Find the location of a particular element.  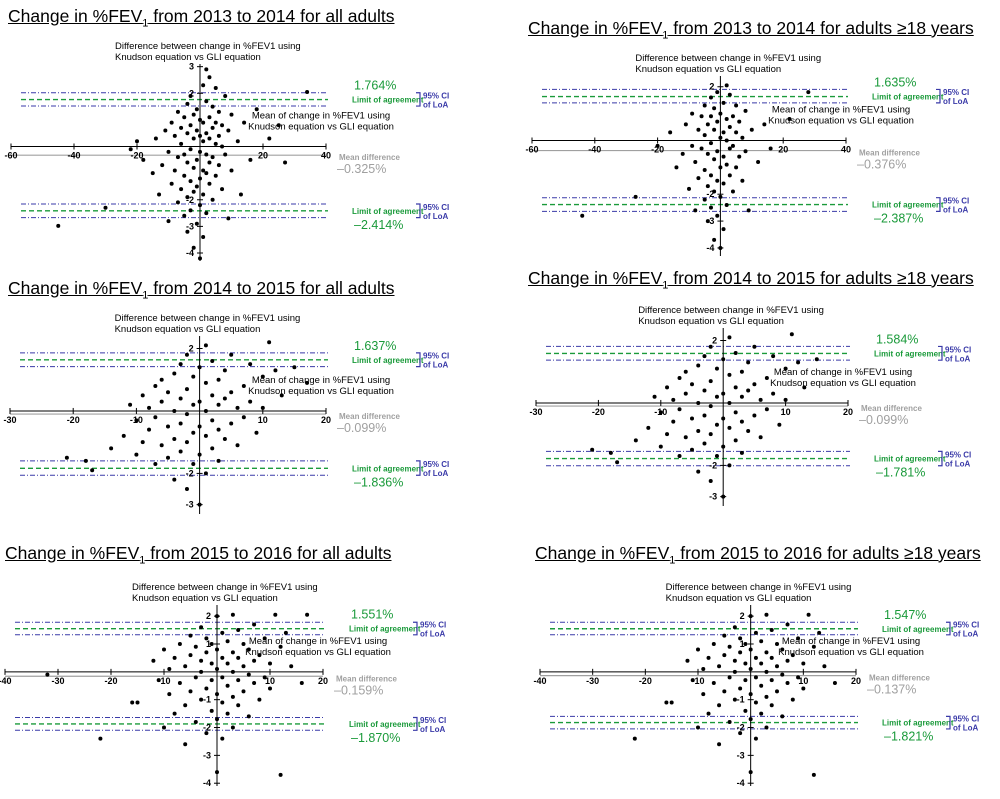

upper-loa-value: 1.547% is located at coordinates (905, 615).